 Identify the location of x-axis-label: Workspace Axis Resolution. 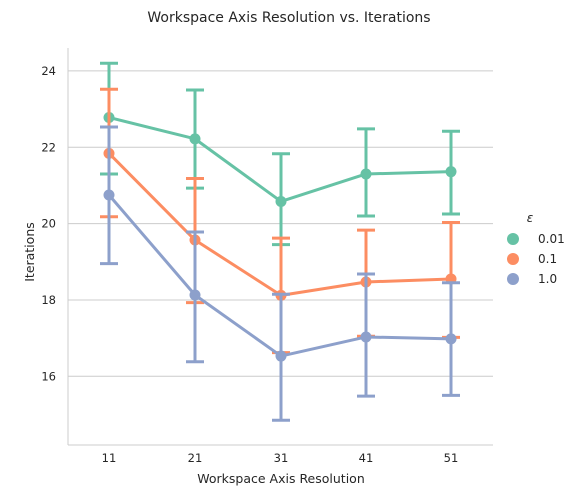
(281, 478).